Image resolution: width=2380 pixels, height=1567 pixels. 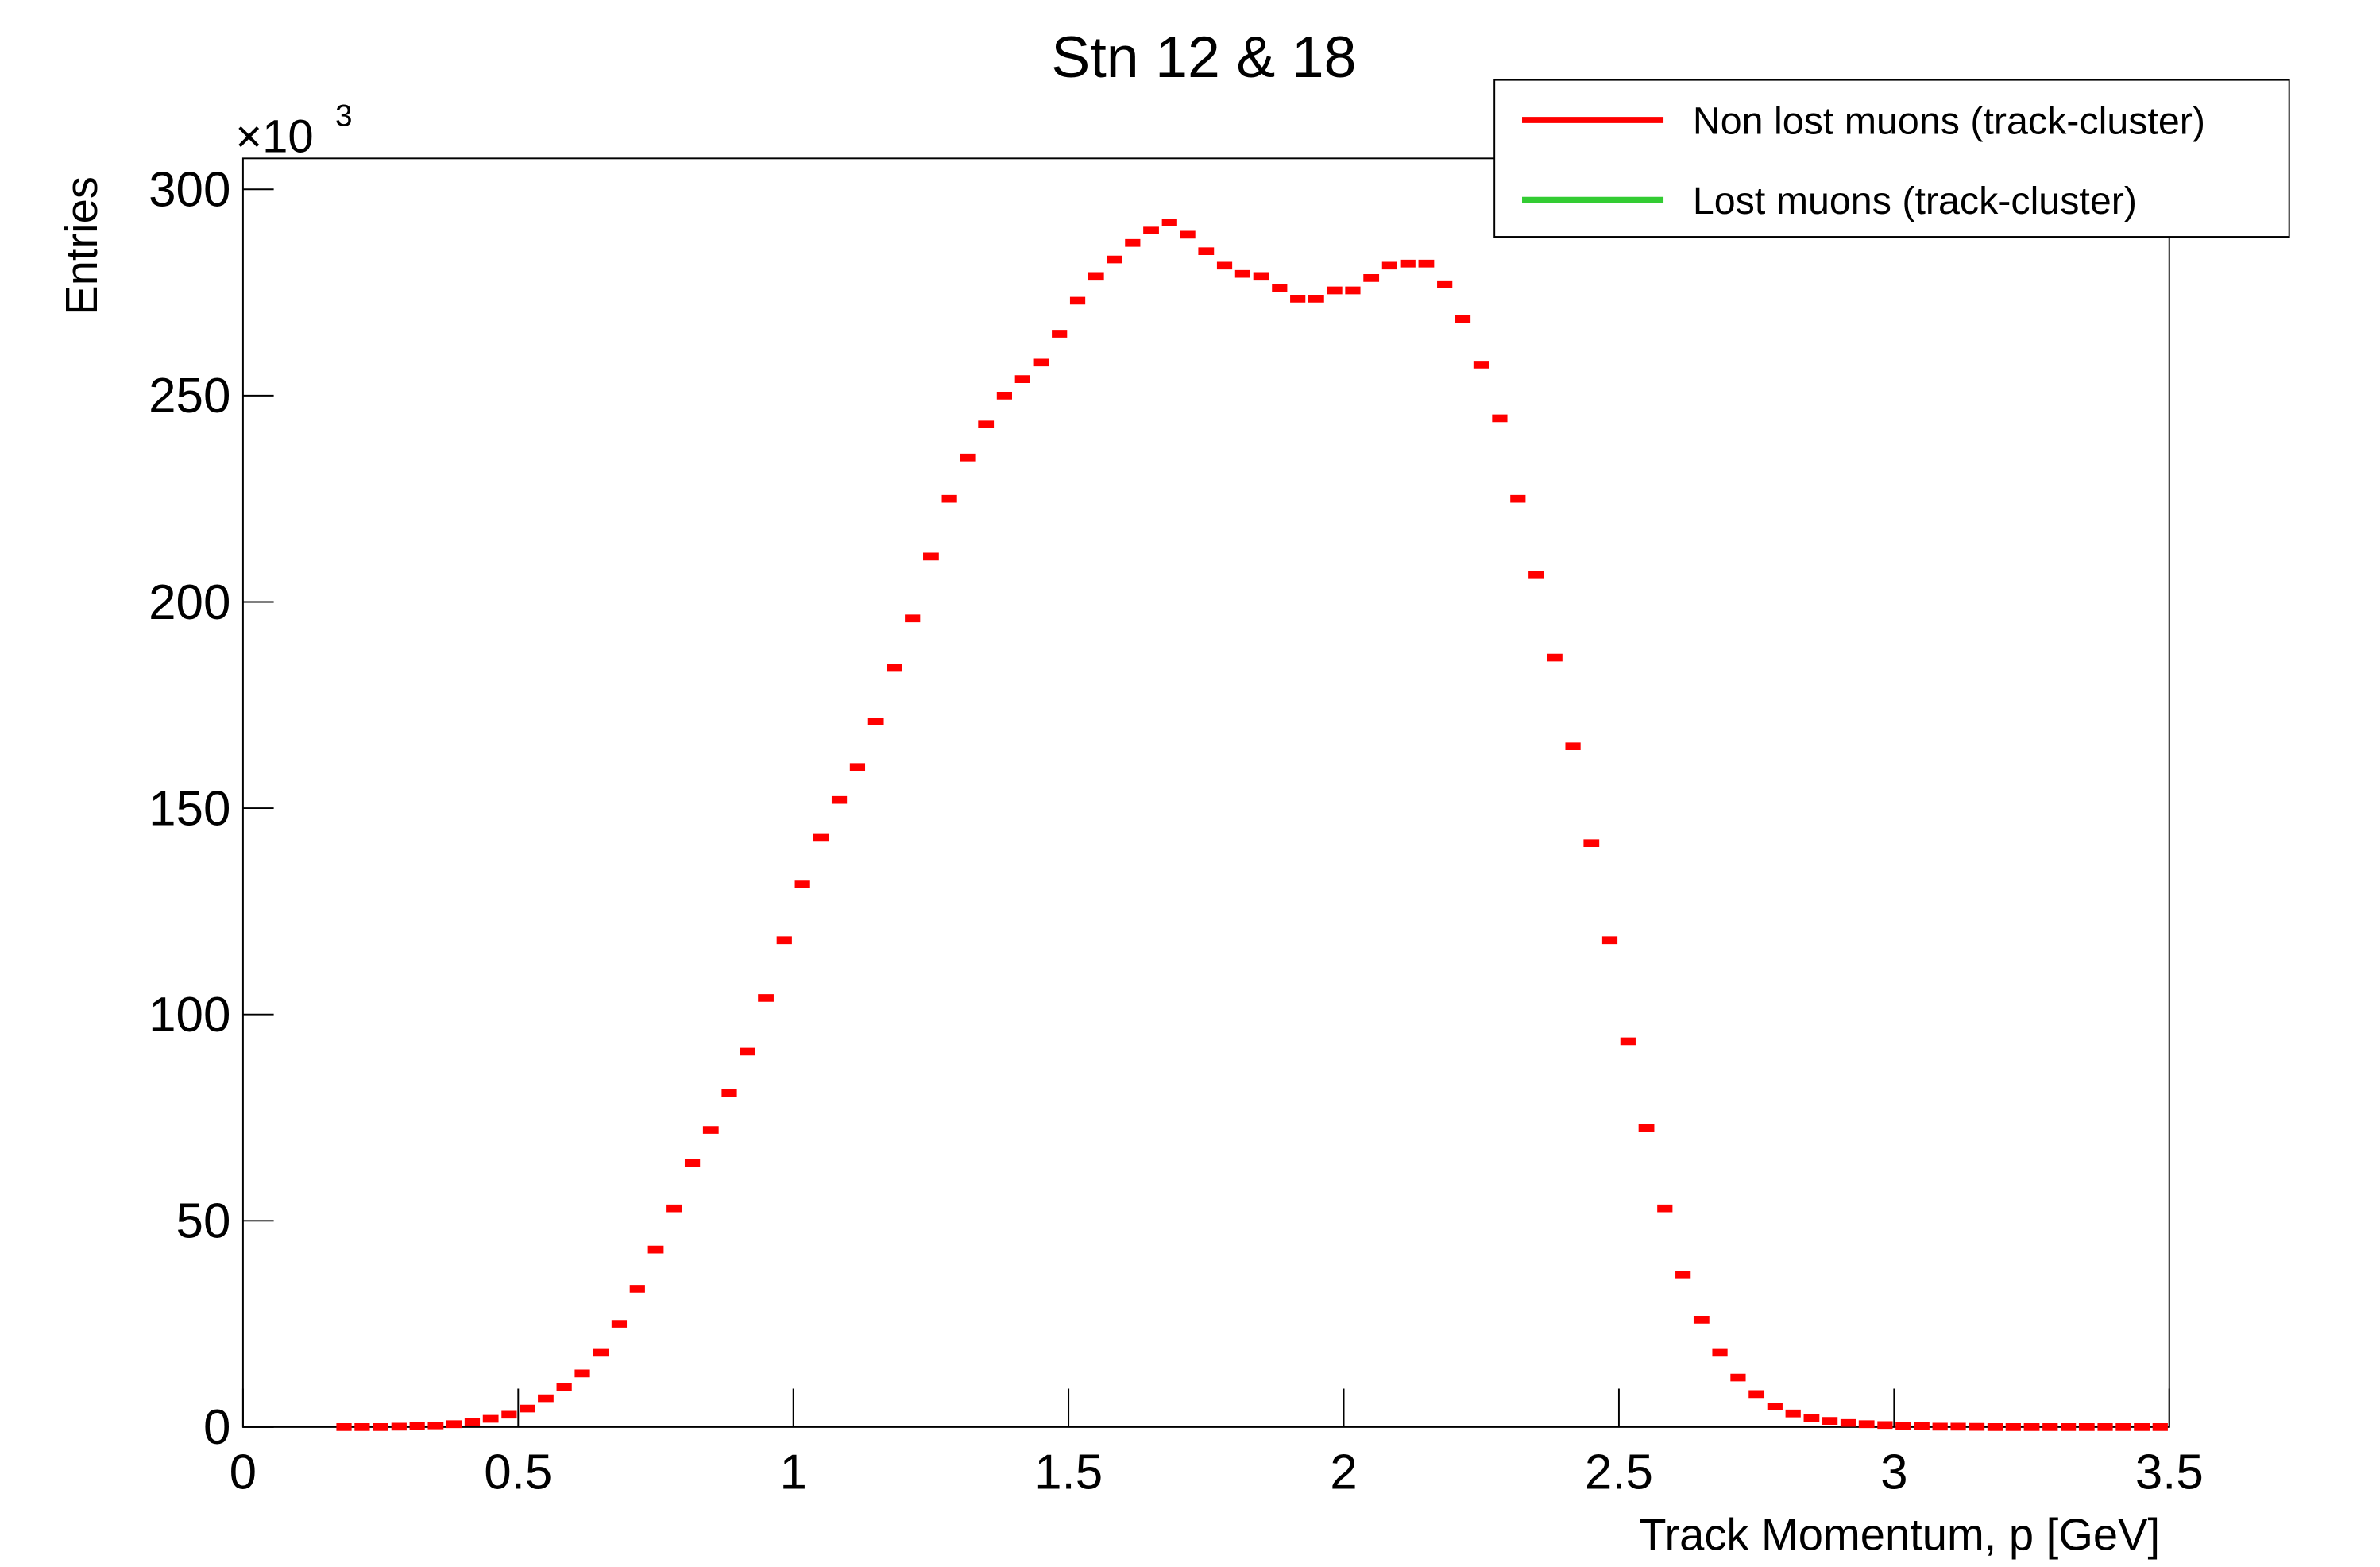 I want to click on x-tick-label: 3.5, so click(x=2169, y=1472).